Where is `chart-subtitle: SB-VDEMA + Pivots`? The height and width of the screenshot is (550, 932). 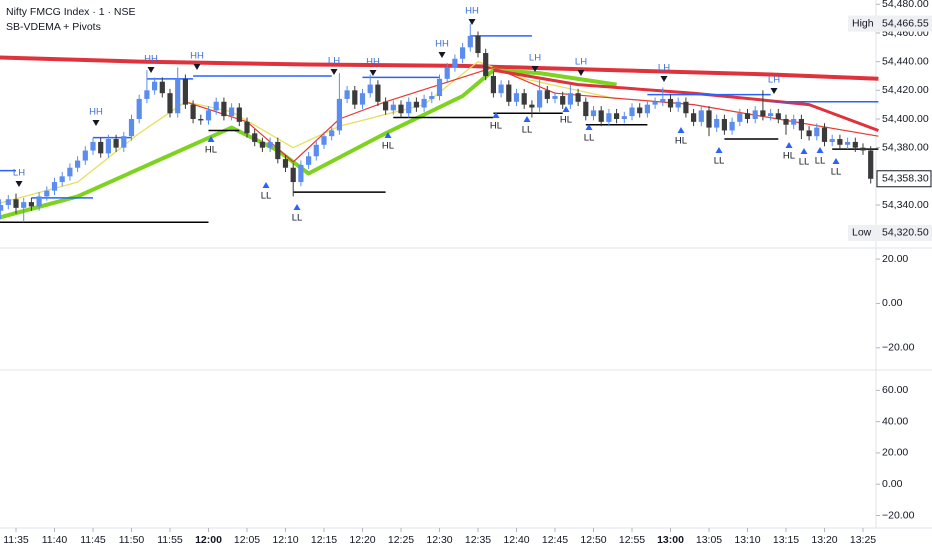 chart-subtitle: SB-VDEMA + Pivots is located at coordinates (53, 27).